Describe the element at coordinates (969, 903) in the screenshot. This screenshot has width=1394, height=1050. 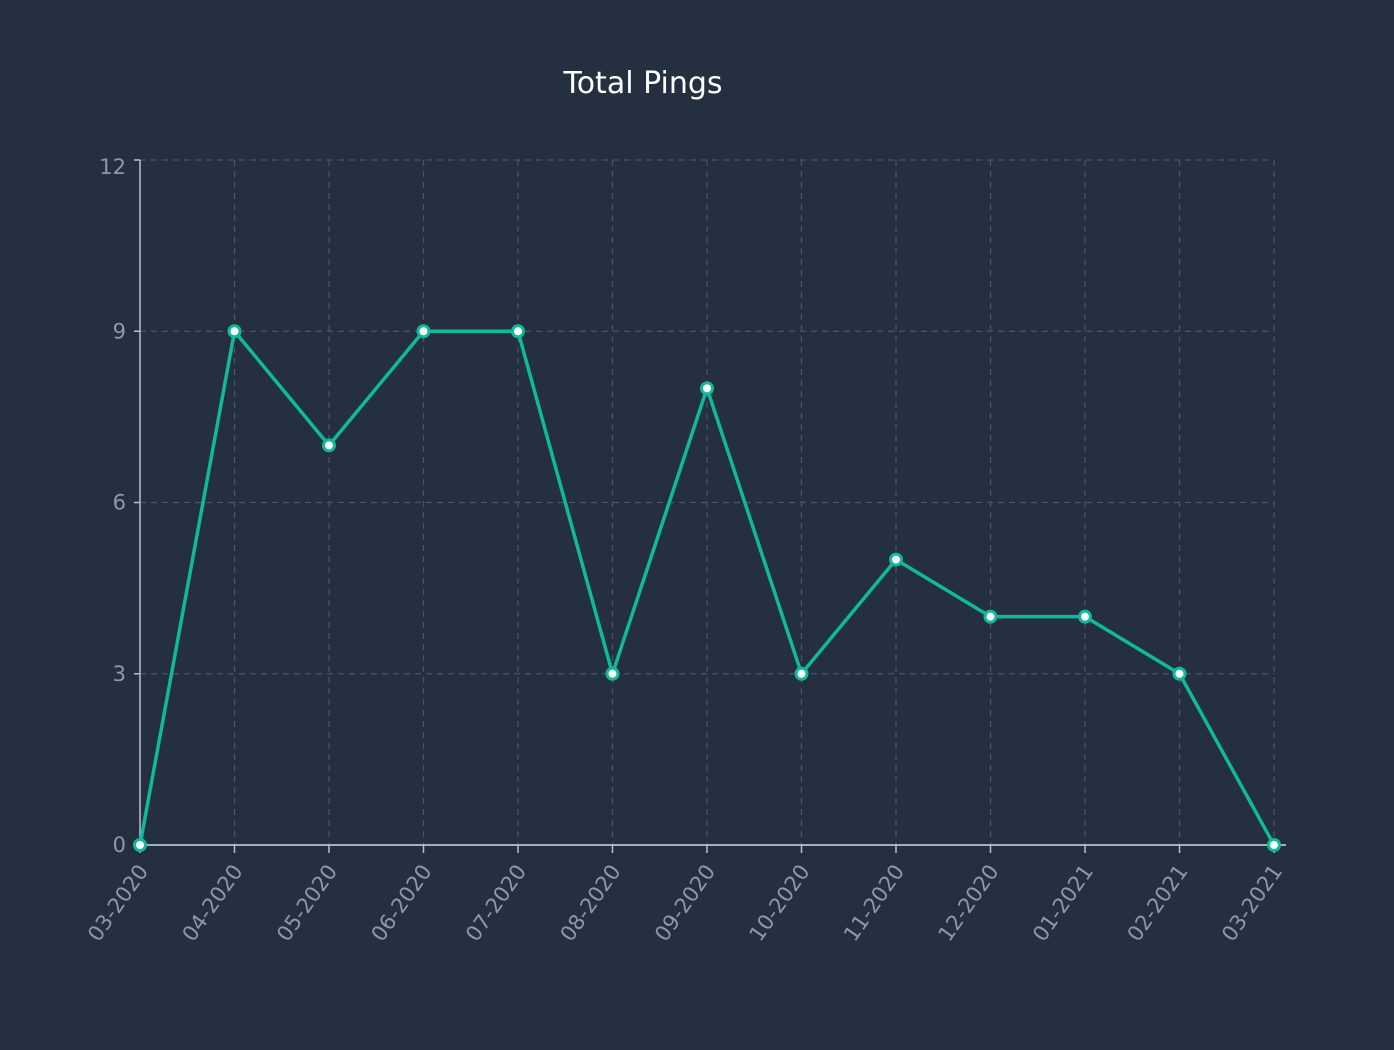
I see `x-tick-label: 12-2020` at that location.